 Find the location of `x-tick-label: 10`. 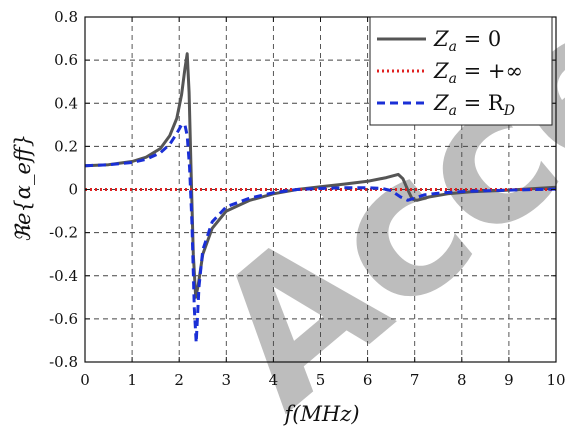

x-tick-label: 10 is located at coordinates (555, 380).